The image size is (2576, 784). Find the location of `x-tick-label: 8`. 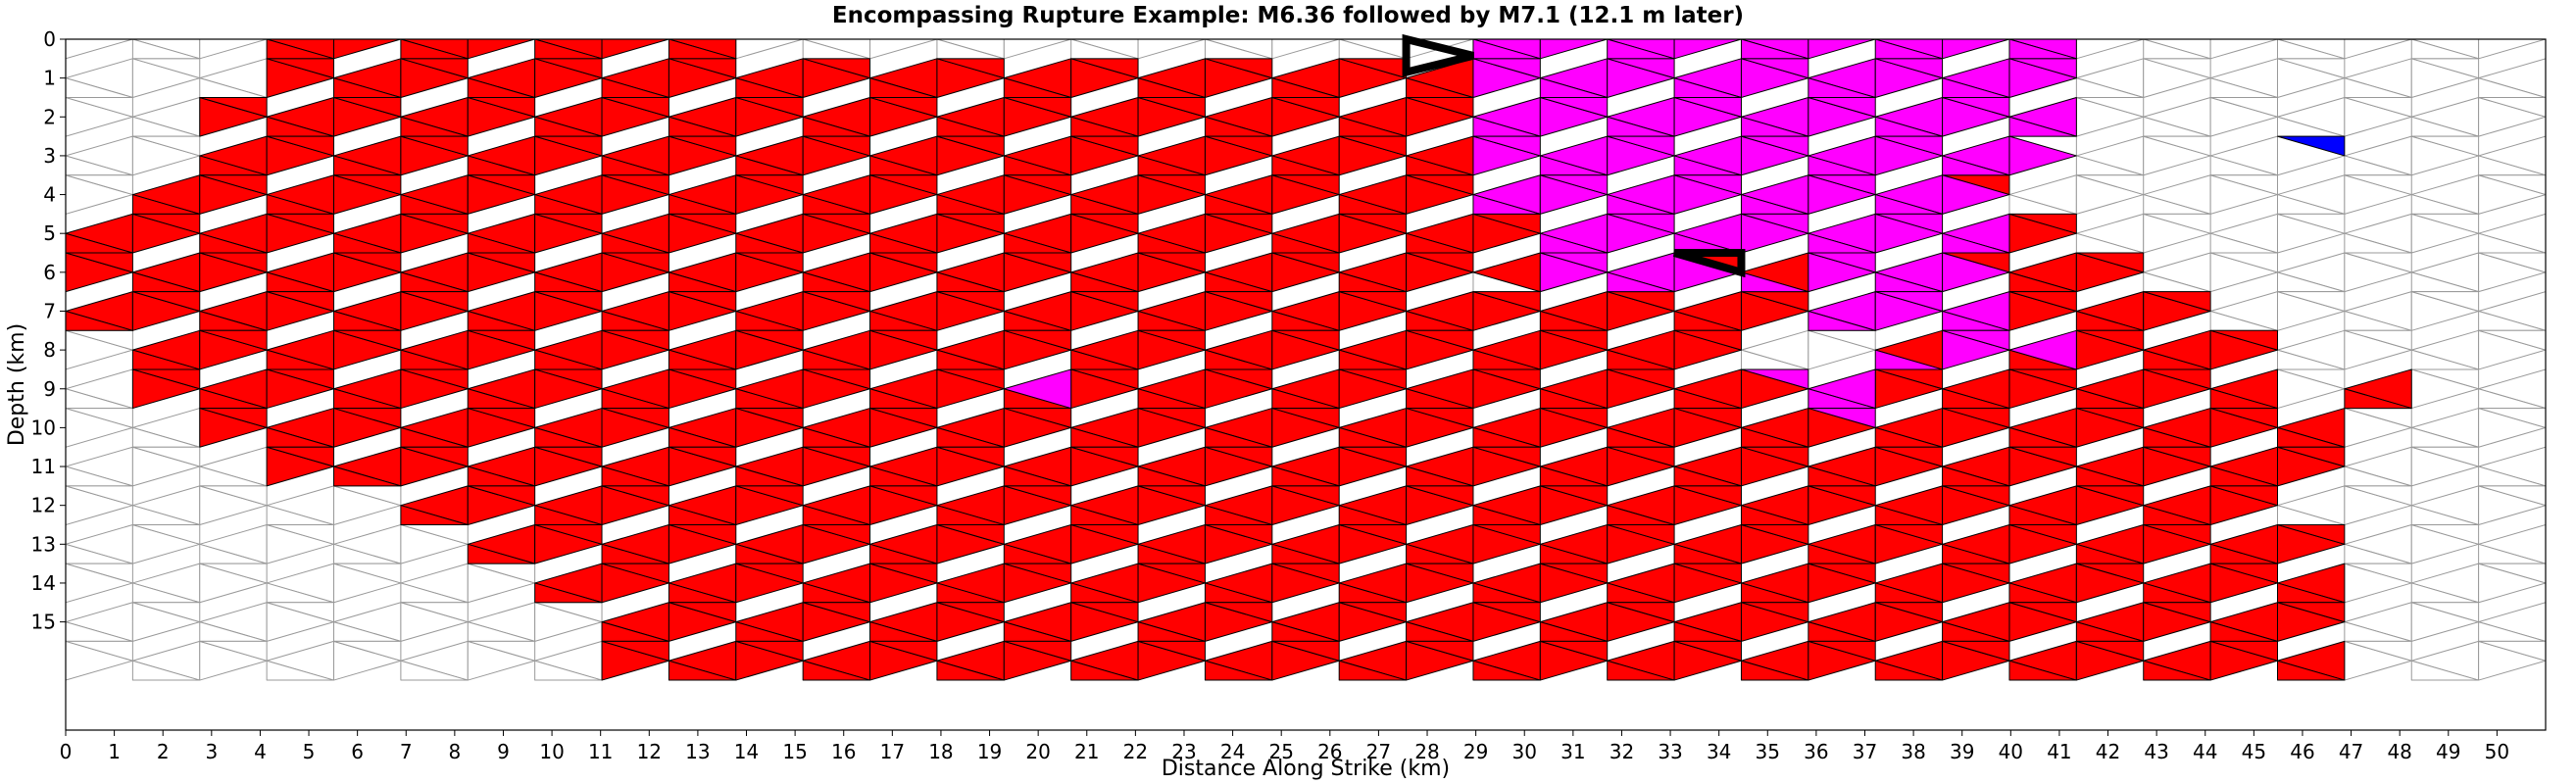

x-tick-label: 8 is located at coordinates (454, 751).